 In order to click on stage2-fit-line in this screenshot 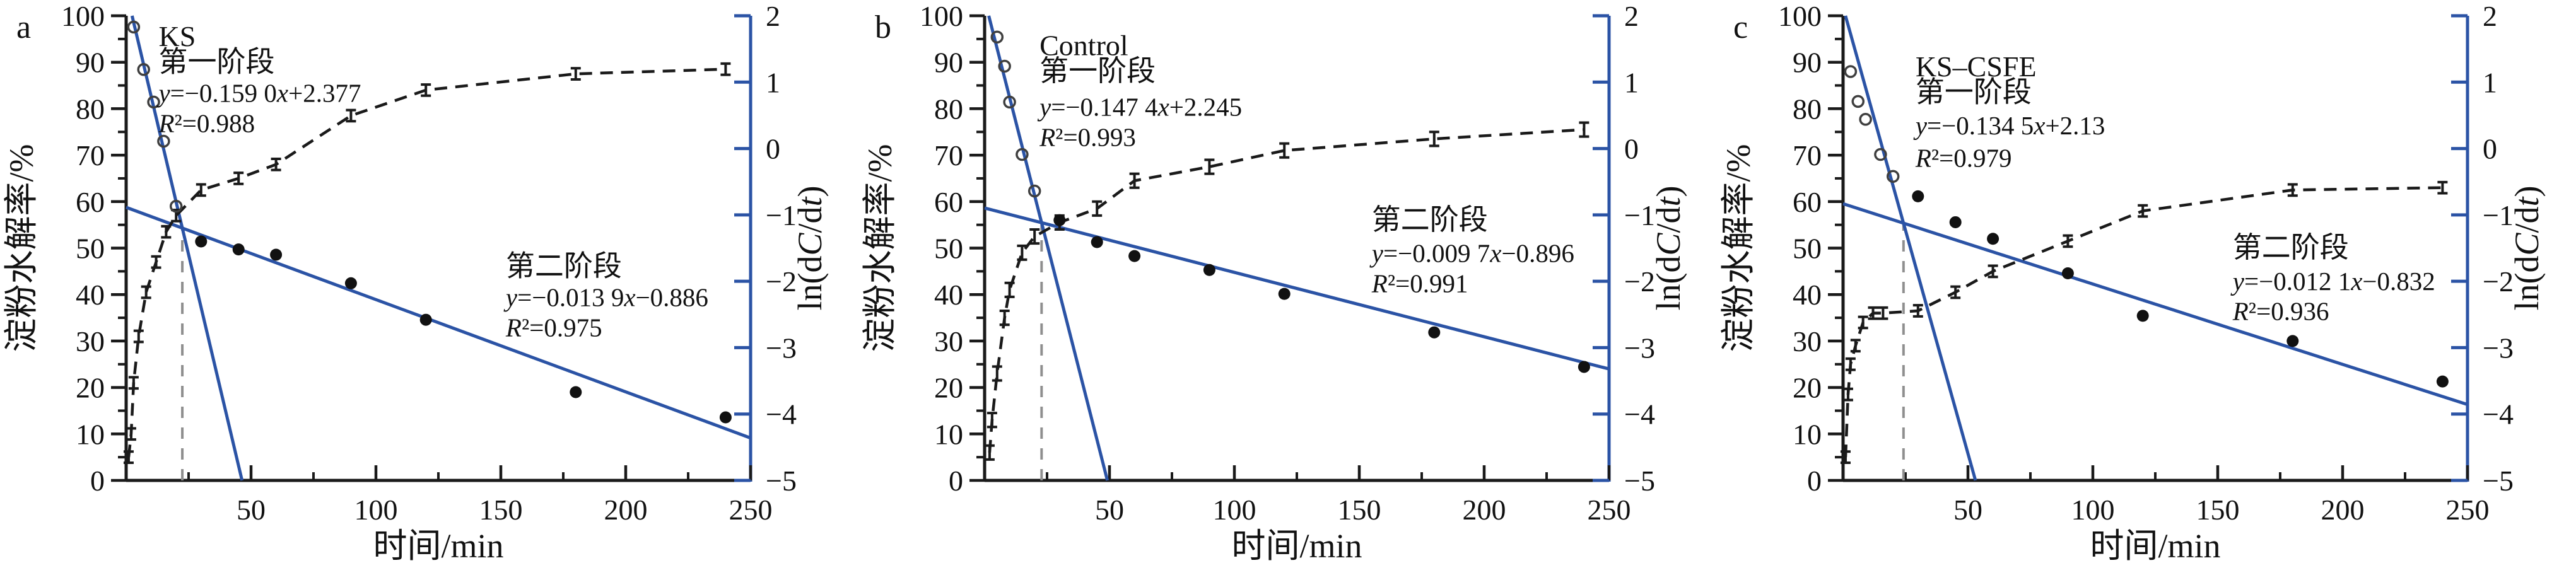, I will do `click(1297, 288)`.